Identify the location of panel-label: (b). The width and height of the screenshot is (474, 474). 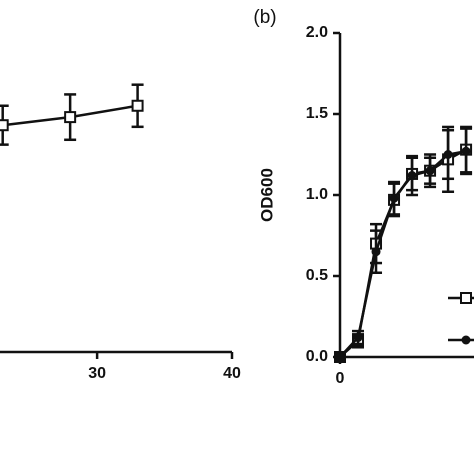
(264, 17).